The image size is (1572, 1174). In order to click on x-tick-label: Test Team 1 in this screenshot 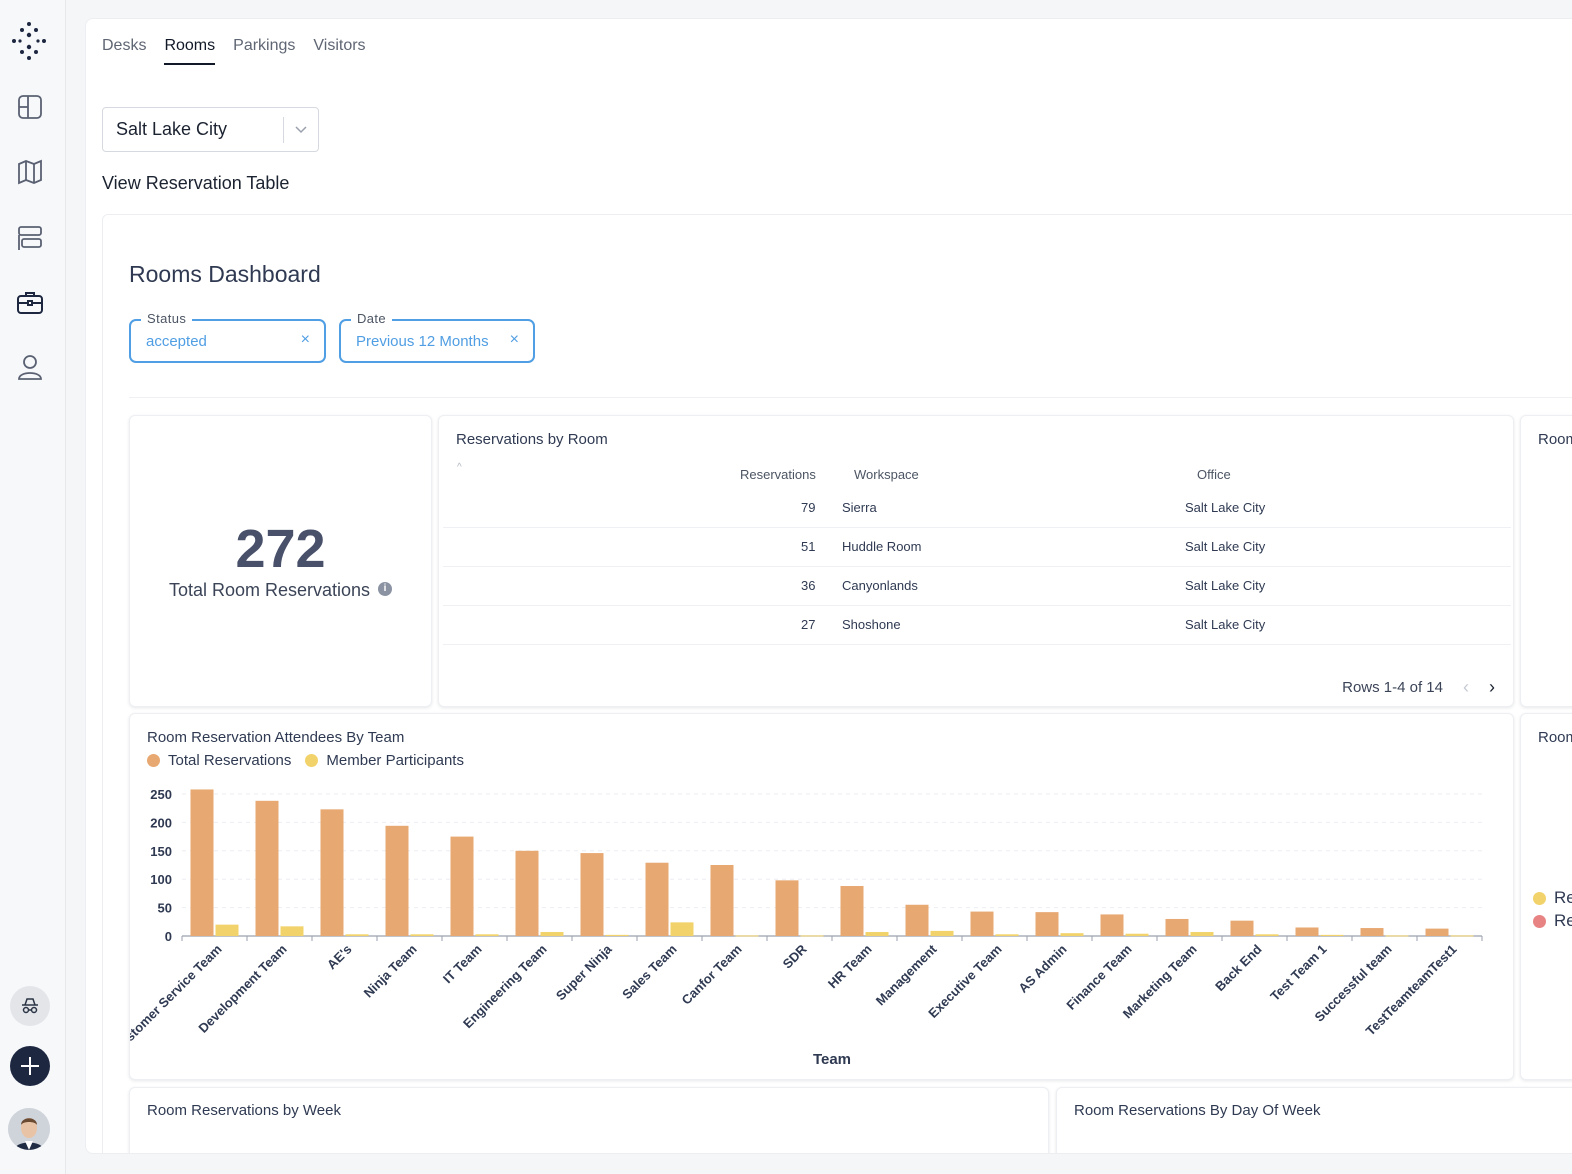, I will do `click(1298, 973)`.